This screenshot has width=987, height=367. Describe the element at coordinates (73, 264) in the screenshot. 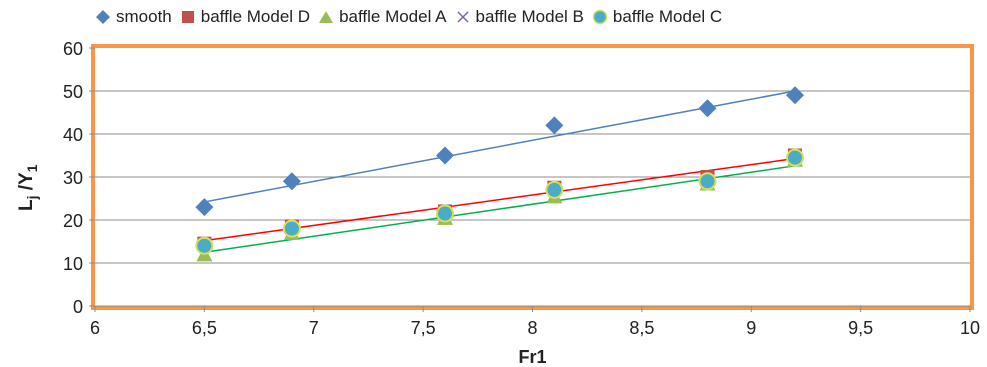

I see `y-tick-label: 10` at that location.